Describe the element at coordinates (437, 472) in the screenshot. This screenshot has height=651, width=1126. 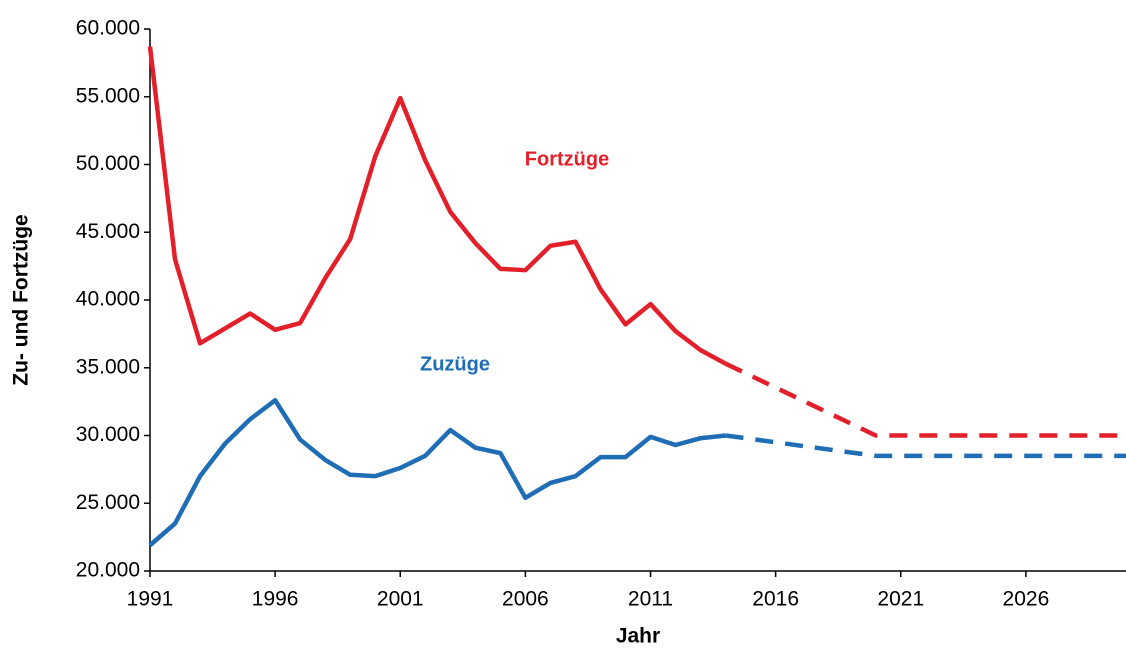
I see `data-line` at that location.